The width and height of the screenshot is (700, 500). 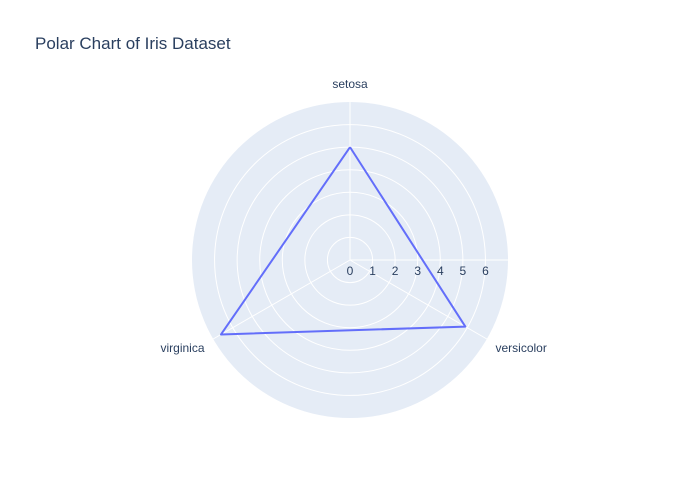 I want to click on radial-tick-label: 5, so click(x=463, y=271).